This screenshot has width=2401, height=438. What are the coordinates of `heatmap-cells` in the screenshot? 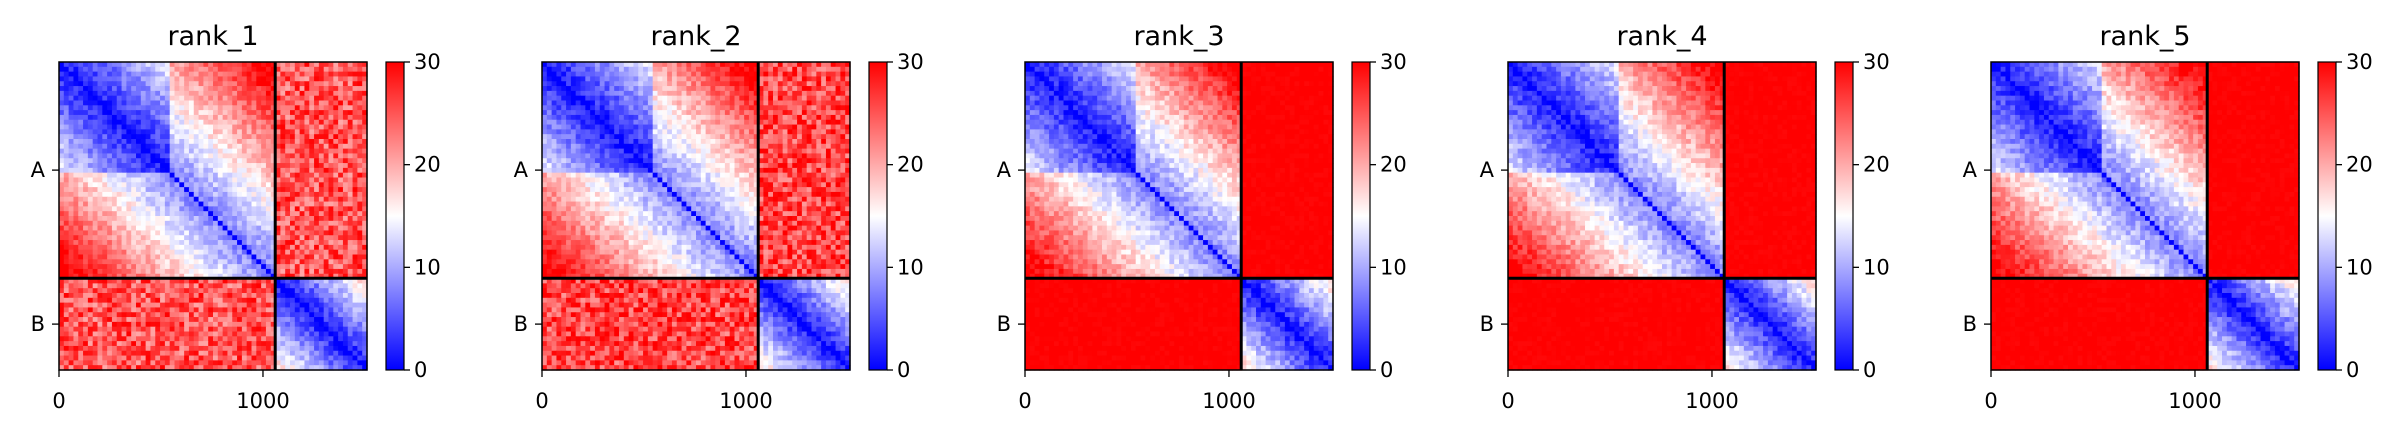 It's located at (213, 216).